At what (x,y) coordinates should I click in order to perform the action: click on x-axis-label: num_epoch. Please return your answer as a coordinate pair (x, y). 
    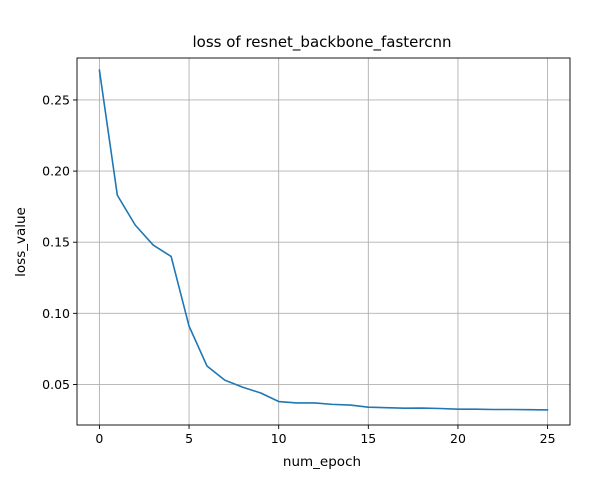
    Looking at the image, I should click on (322, 462).